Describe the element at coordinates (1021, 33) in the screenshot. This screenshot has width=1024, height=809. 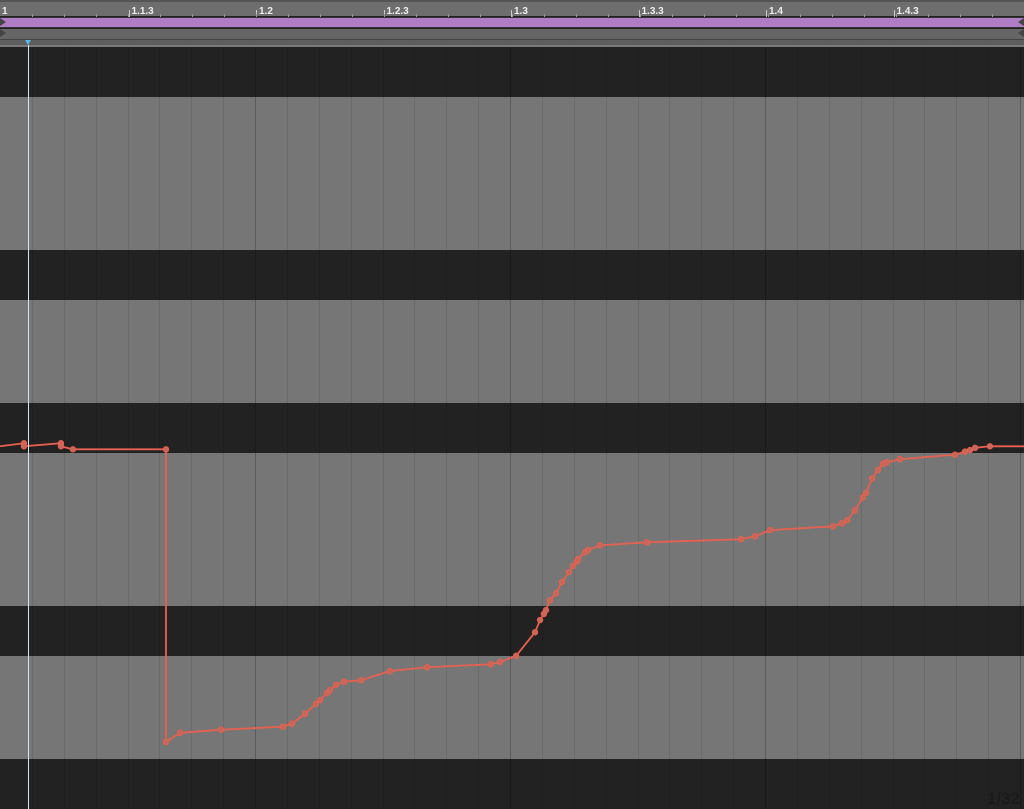
I see `end-marker-icon` at that location.